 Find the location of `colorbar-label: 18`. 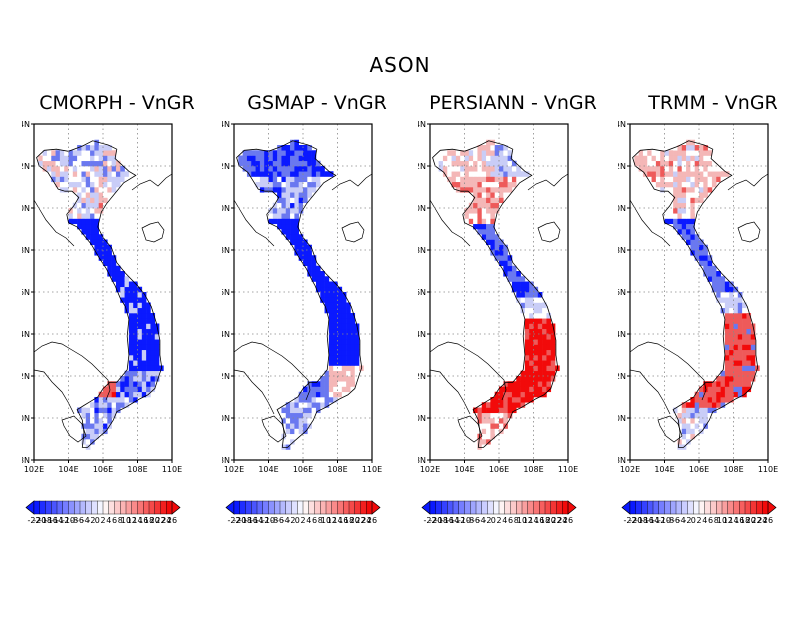

colorbar-label: 18 is located at coordinates (349, 520).